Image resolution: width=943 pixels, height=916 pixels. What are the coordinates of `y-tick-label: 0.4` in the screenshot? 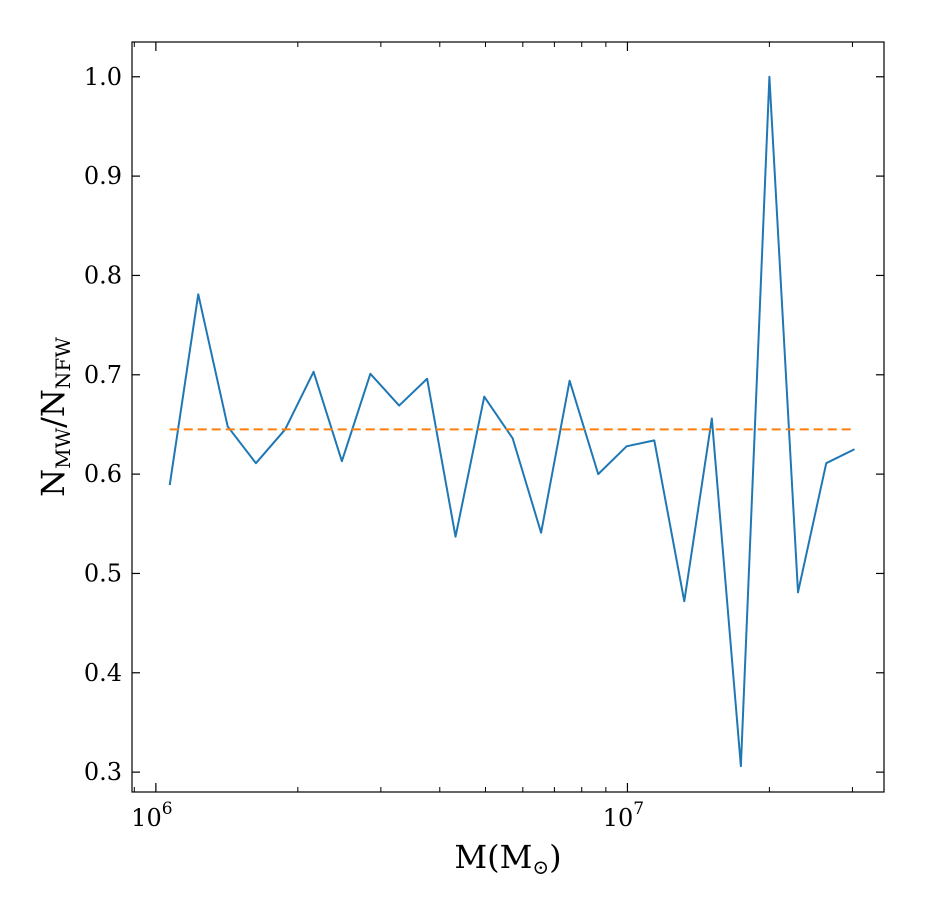 It's located at (103, 673).